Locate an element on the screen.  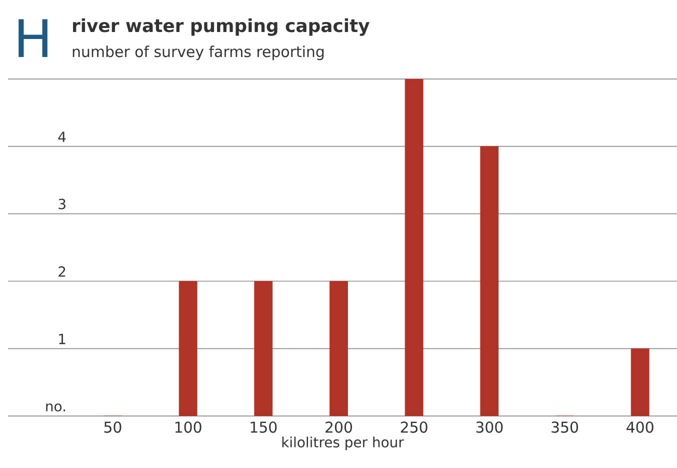
x-tick-label: 50 is located at coordinates (113, 427).